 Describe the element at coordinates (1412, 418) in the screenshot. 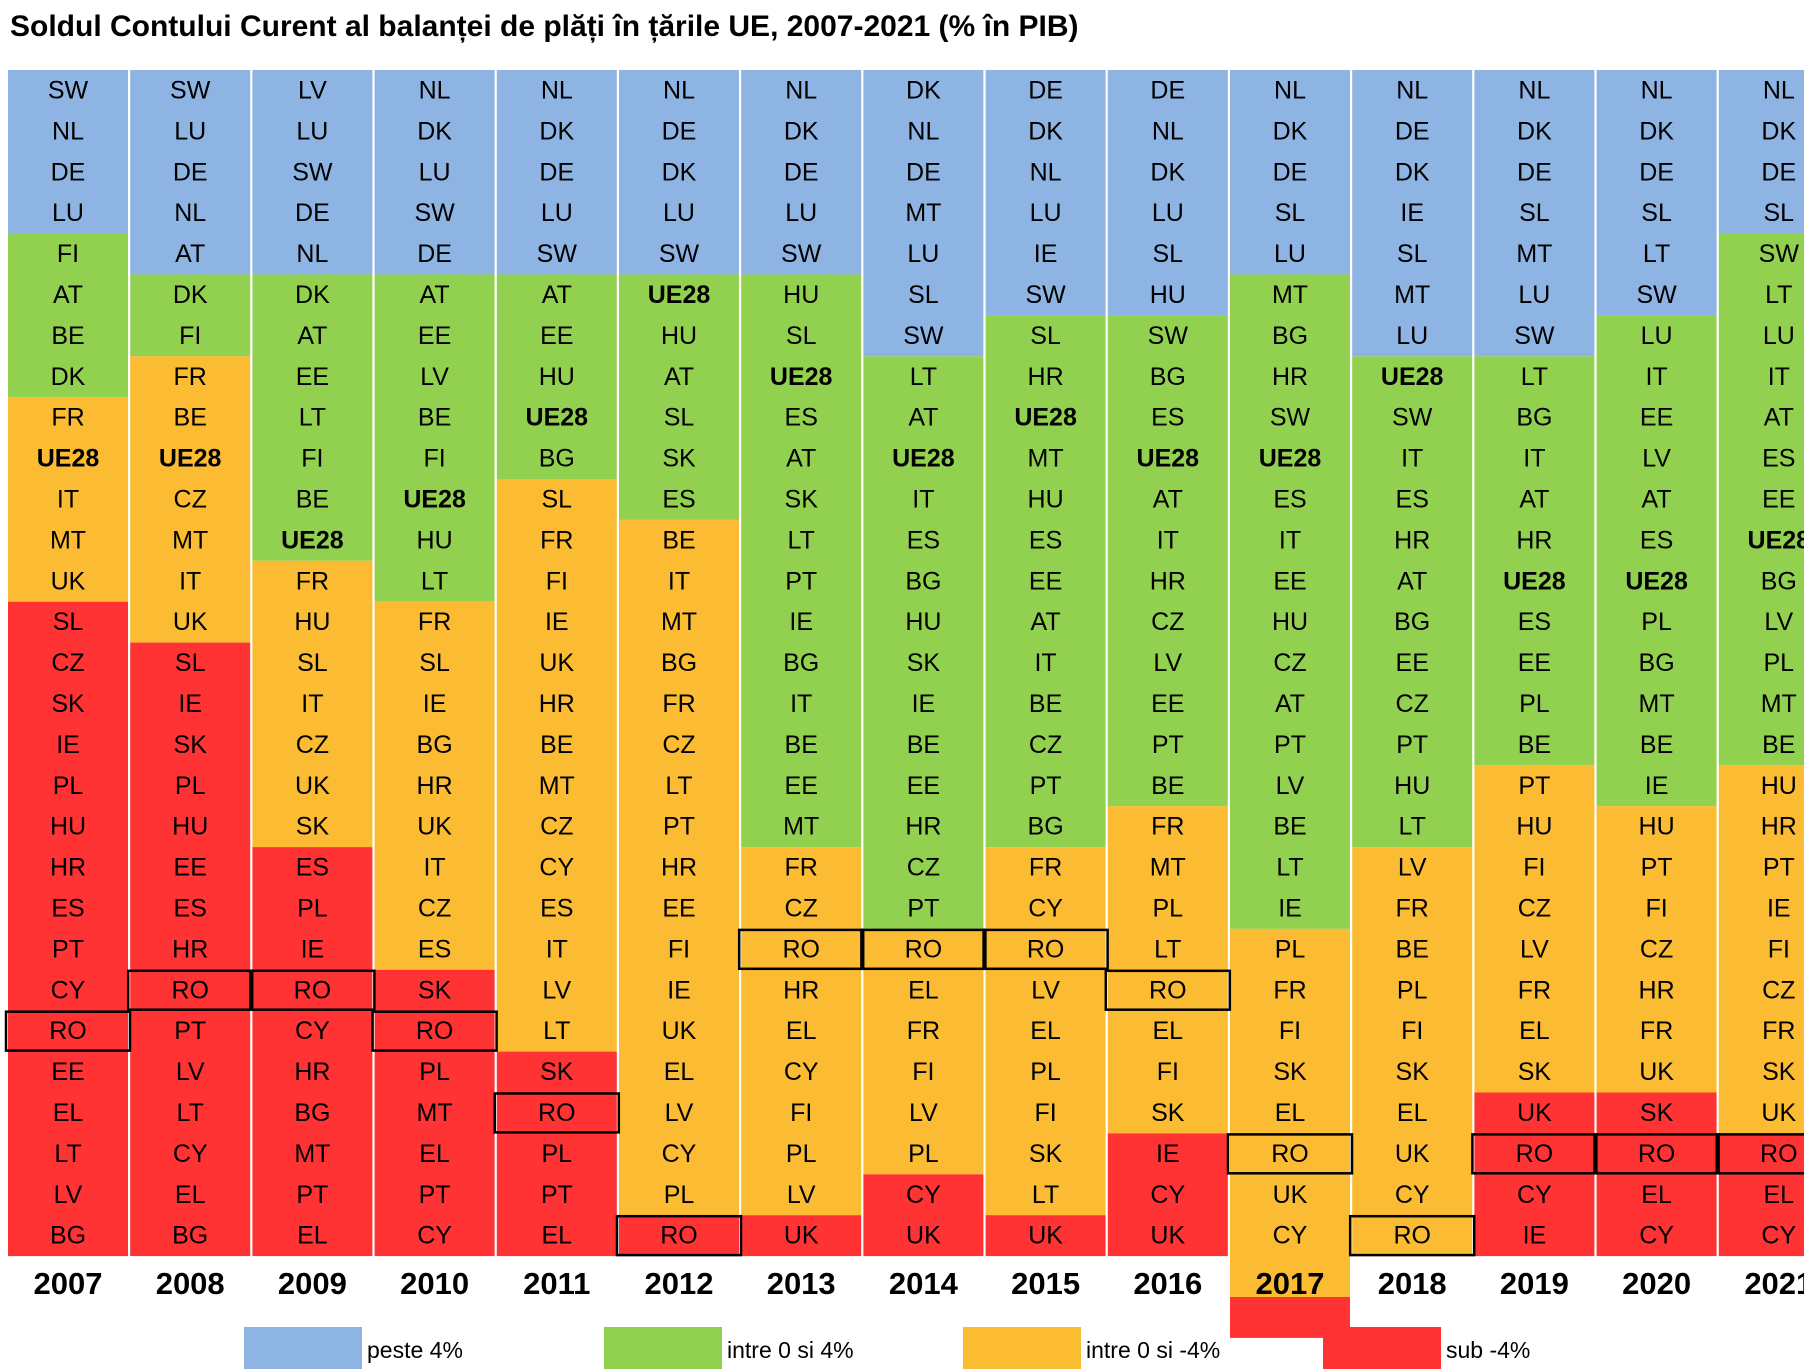

I see `cell-label-2018-SW: SW` at that location.